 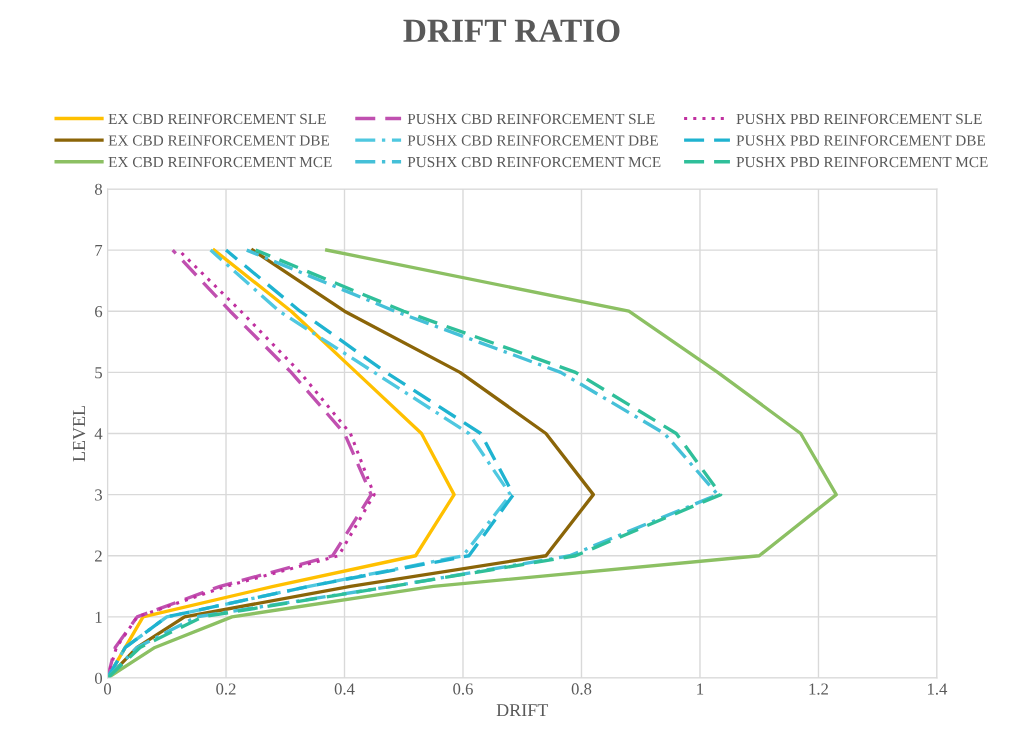 What do you see at coordinates (79, 433) in the screenshot?
I see `y-axis-title: LEVEL` at bounding box center [79, 433].